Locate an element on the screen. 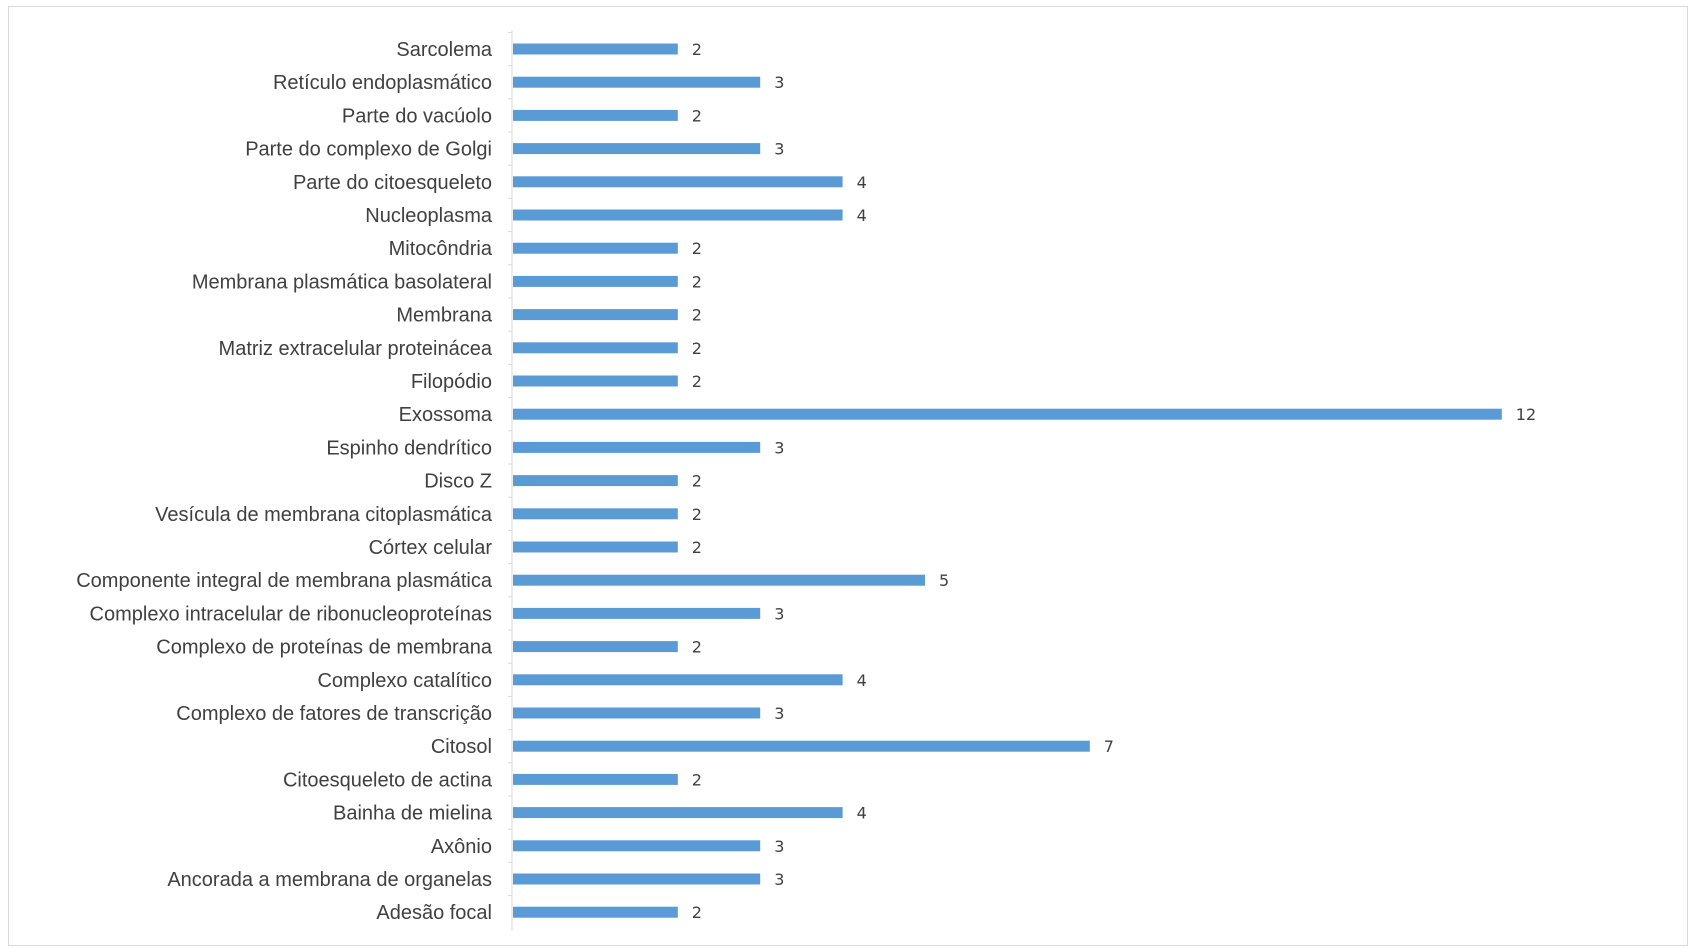 This screenshot has width=1691, height=952. data-label: 5 is located at coordinates (944, 580).